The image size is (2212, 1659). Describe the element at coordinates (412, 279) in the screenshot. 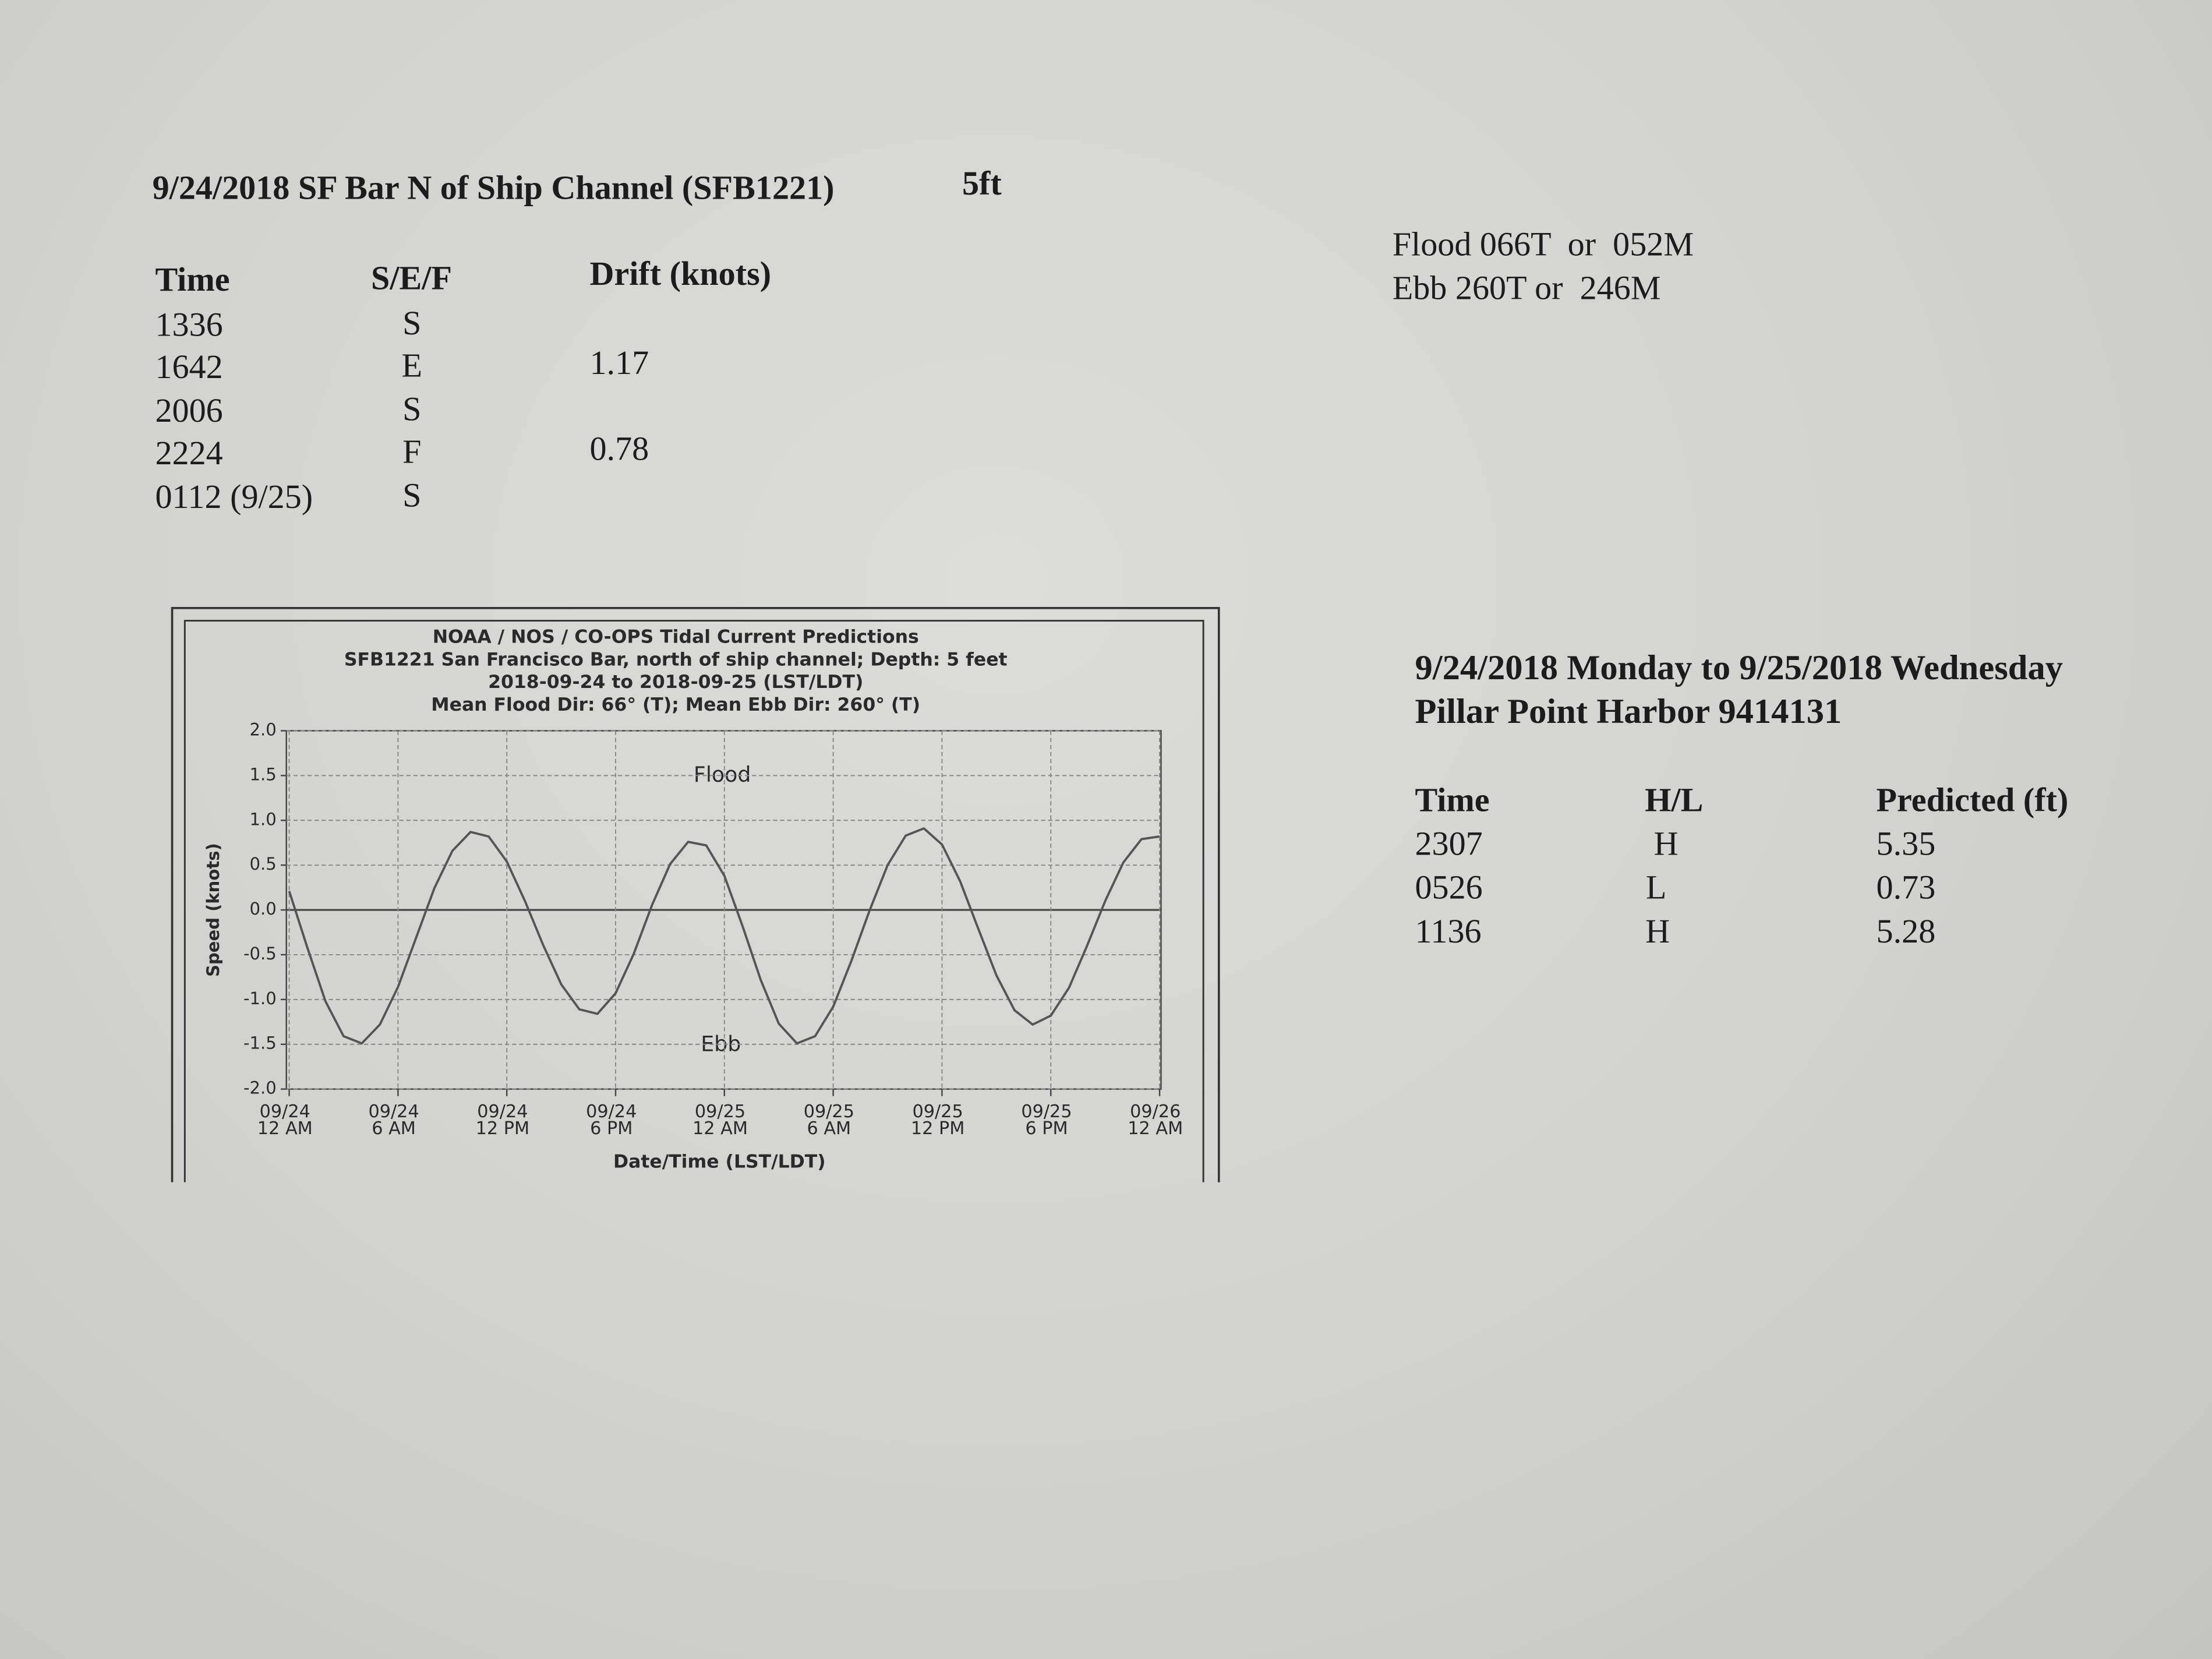

I see `column-header: S/E/F` at that location.